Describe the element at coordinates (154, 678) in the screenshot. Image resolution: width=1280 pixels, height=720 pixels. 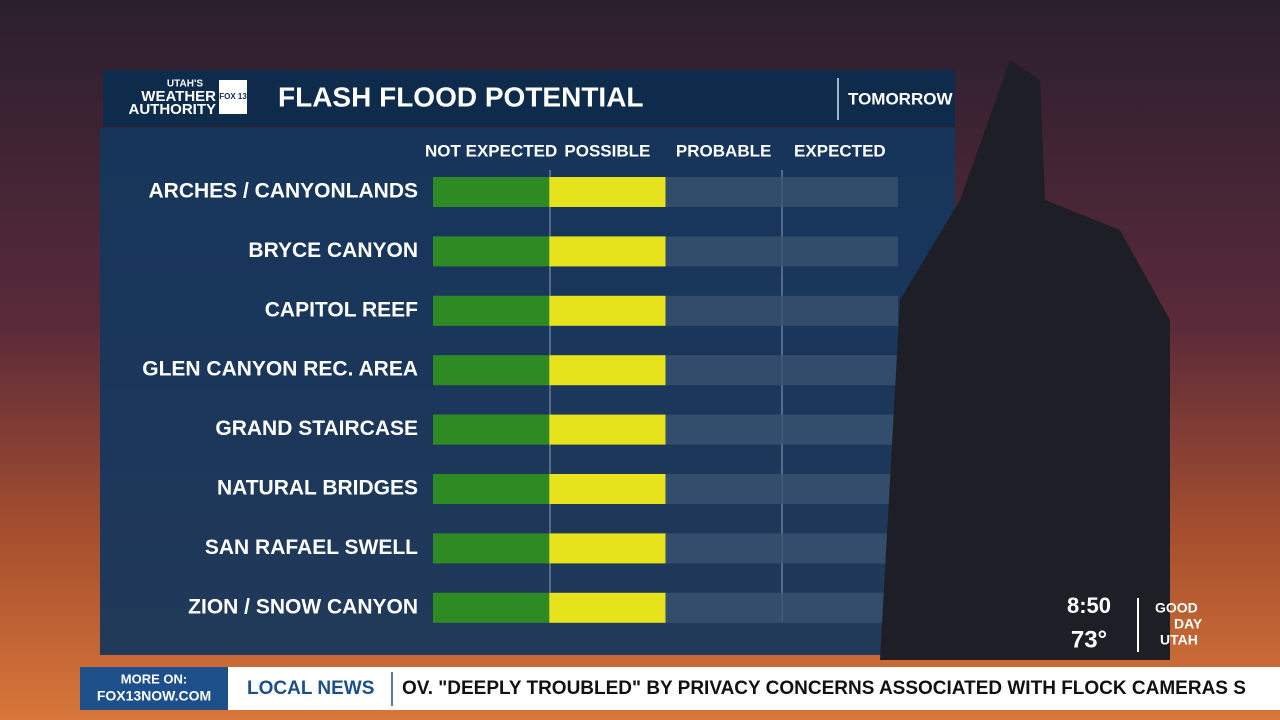
I see `ticker-more: MORE ON:` at that location.